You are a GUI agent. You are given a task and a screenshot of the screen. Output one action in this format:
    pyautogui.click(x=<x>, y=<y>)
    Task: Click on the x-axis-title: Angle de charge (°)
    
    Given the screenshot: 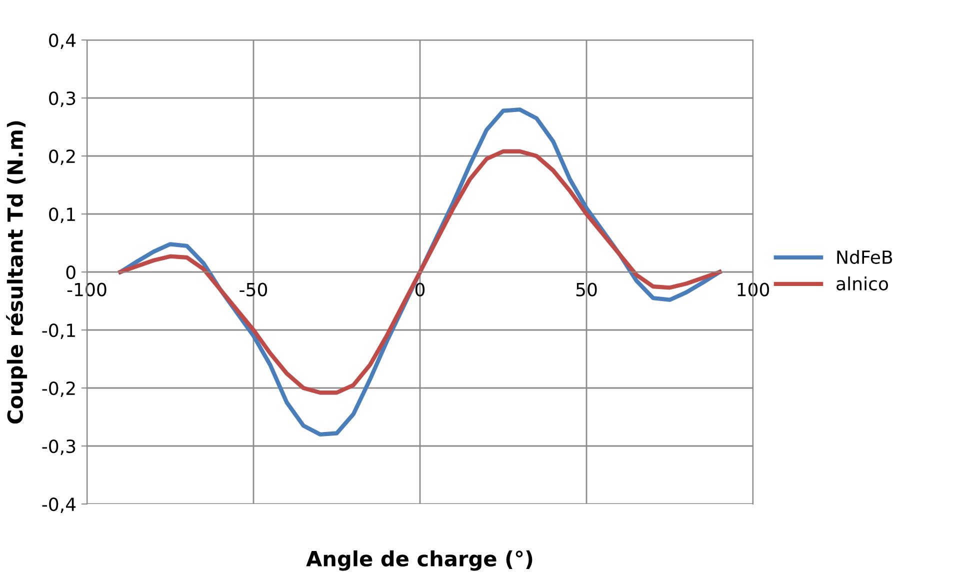 What is the action you would take?
    pyautogui.click(x=419, y=560)
    